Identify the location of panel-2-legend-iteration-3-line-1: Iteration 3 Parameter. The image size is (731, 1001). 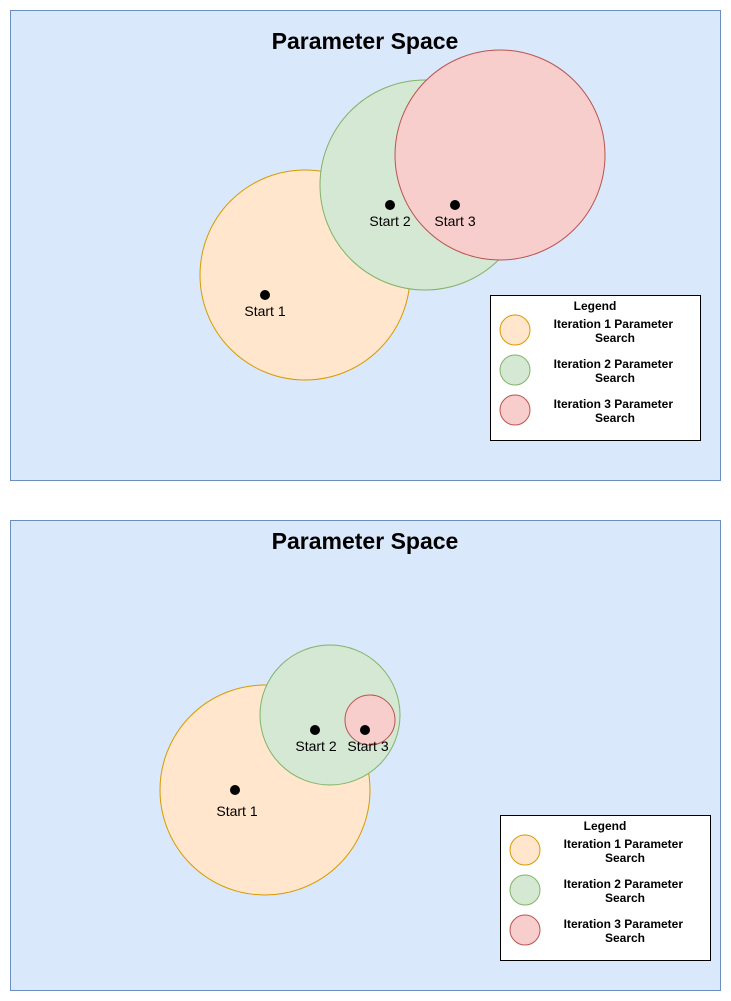
(624, 924).